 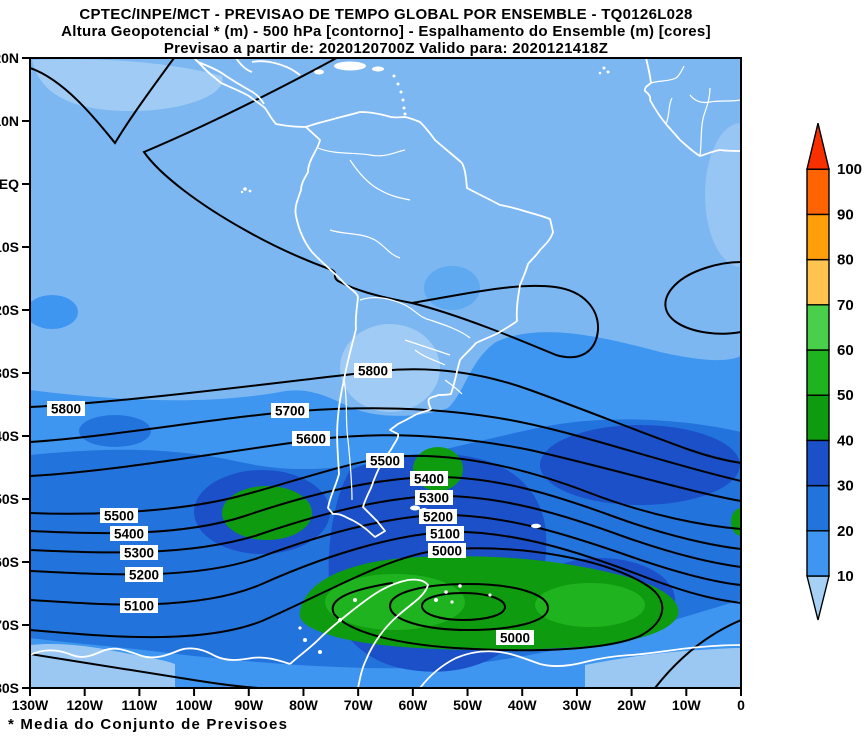 I want to click on lon-tick-label: 110W, so click(x=139, y=705).